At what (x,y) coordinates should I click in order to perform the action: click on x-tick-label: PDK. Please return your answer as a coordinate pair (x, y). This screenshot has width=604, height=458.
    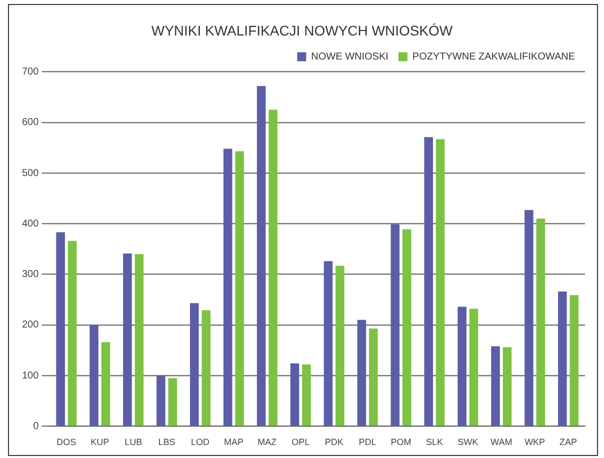
    Looking at the image, I should click on (334, 442).